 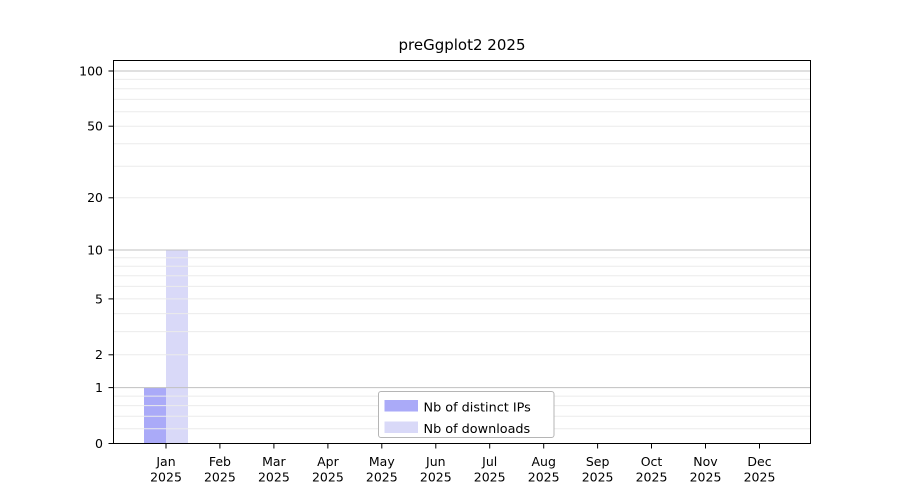 I want to click on x-tick-label-mar: Mar, so click(x=274, y=461).